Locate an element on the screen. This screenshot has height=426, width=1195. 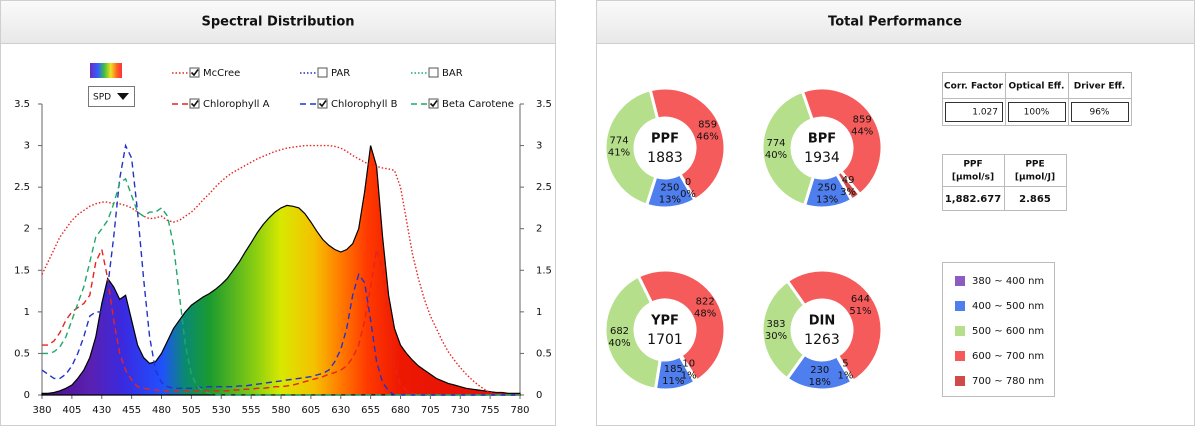
y2-tick-label: 0 is located at coordinates (539, 395).